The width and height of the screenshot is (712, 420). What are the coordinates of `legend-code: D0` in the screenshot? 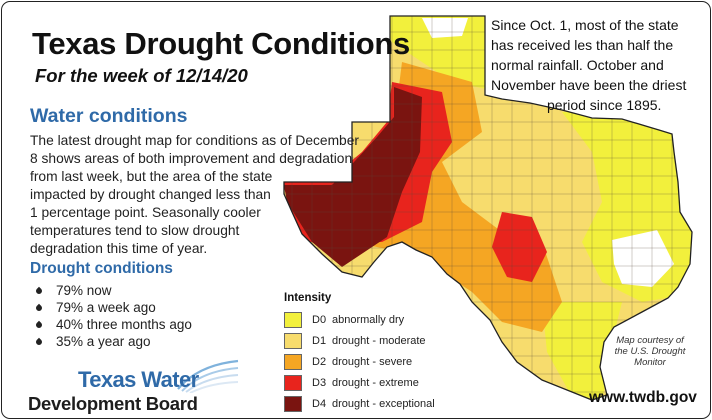 It's located at (319, 319).